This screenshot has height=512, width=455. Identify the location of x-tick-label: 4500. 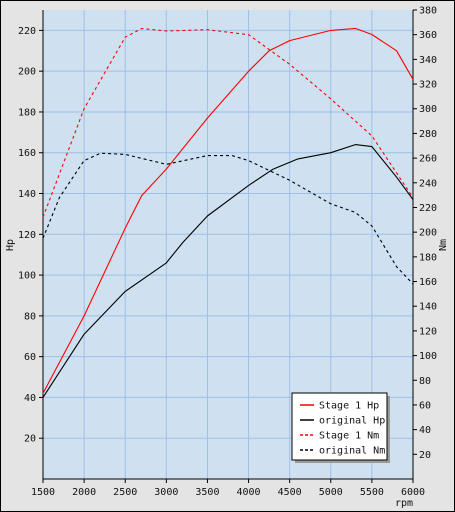
(290, 492).